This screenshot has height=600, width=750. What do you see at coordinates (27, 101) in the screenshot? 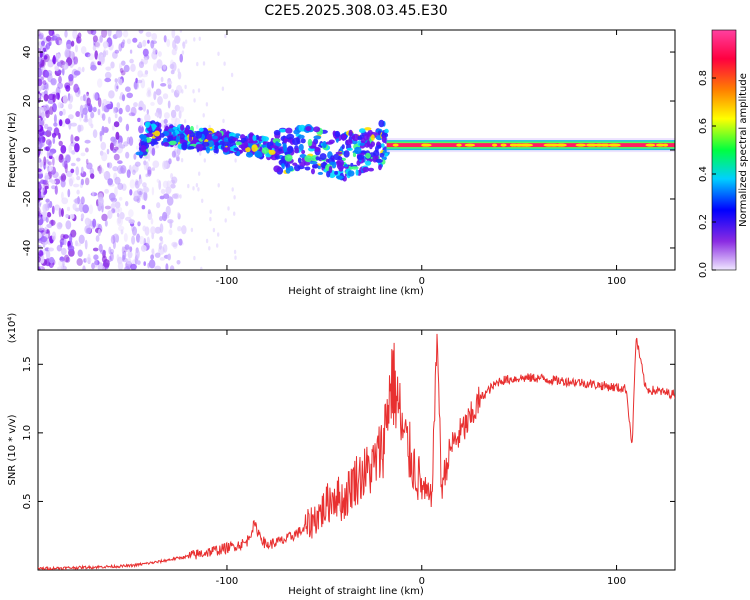
I see `y-tick-label: 20` at bounding box center [27, 101].